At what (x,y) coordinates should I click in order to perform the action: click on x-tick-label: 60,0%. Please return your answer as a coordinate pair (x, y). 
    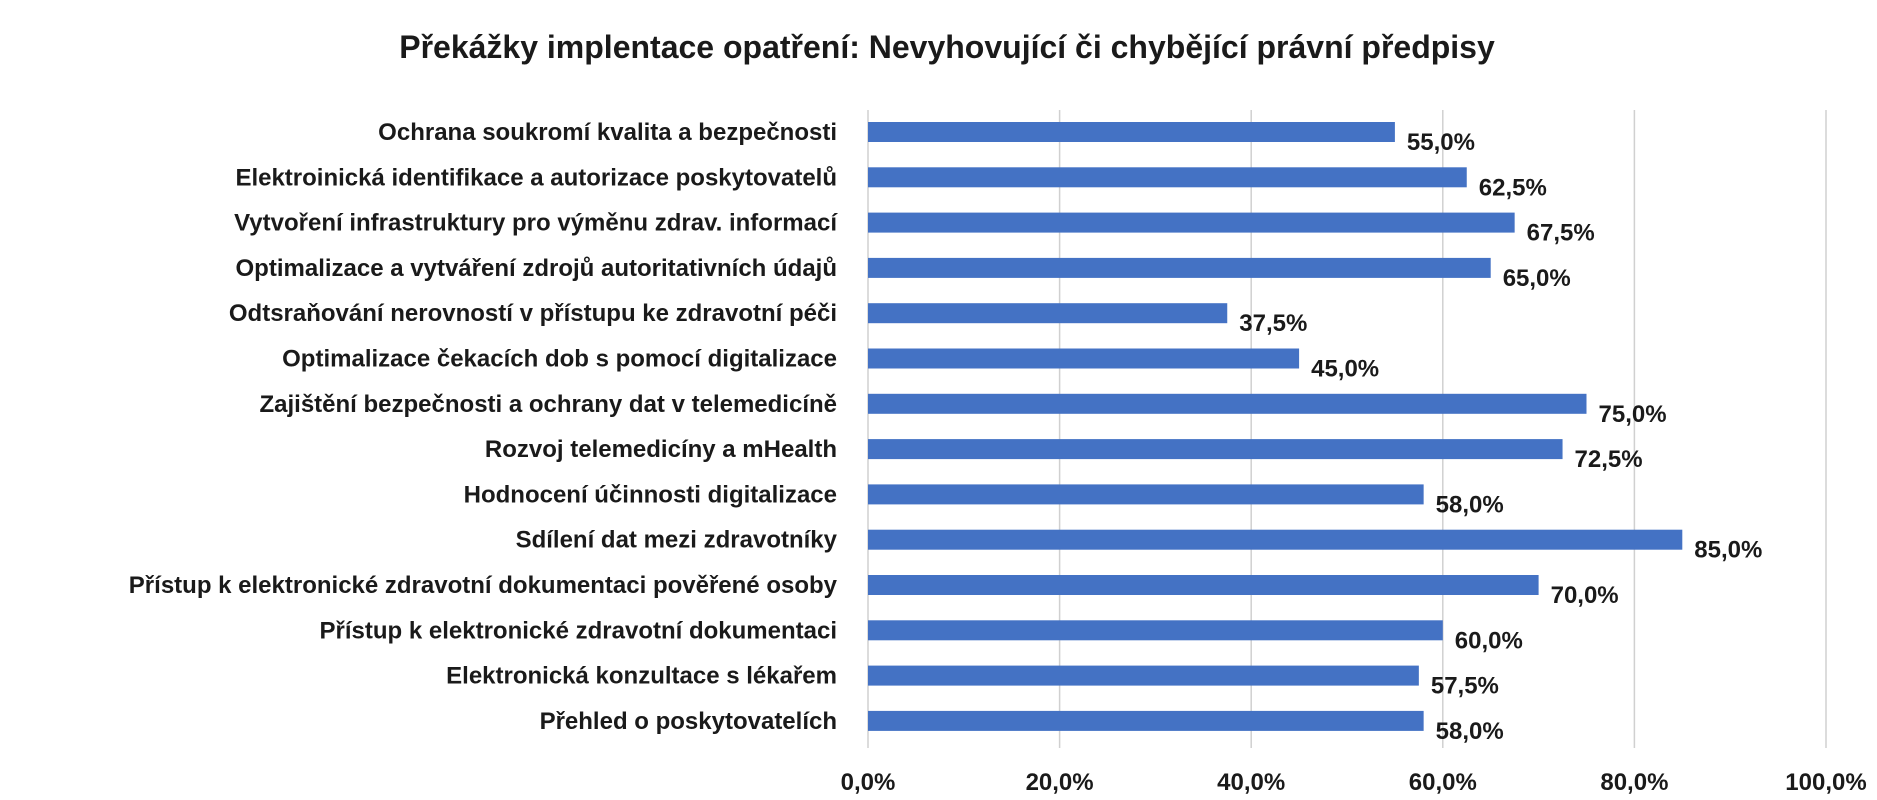
    Looking at the image, I should click on (1443, 782).